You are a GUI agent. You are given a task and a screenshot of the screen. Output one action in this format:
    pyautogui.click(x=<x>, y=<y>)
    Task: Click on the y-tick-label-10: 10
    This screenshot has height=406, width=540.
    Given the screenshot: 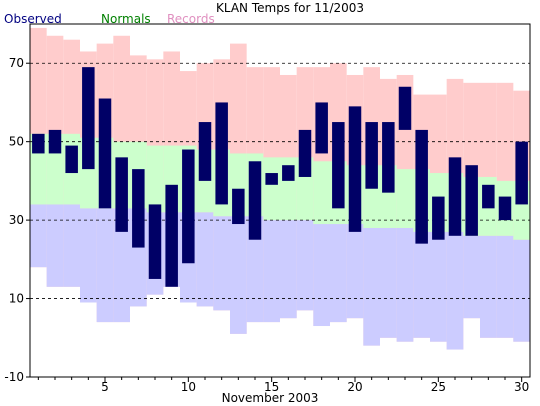 What is the action you would take?
    pyautogui.click(x=16, y=299)
    